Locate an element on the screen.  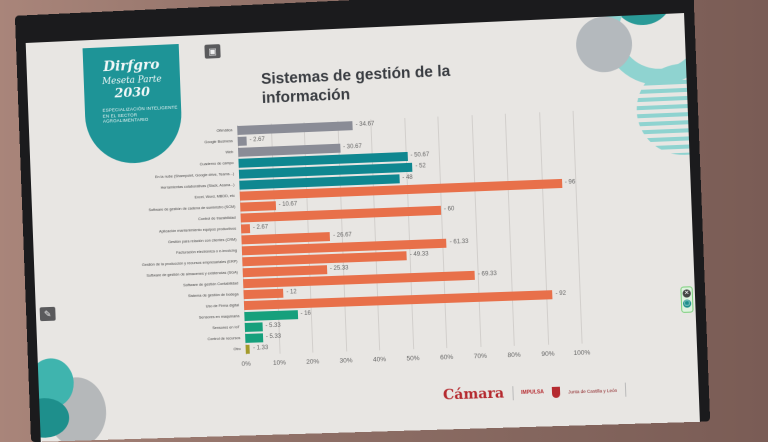
impulsa-logo: IMPULSA is located at coordinates (533, 392).